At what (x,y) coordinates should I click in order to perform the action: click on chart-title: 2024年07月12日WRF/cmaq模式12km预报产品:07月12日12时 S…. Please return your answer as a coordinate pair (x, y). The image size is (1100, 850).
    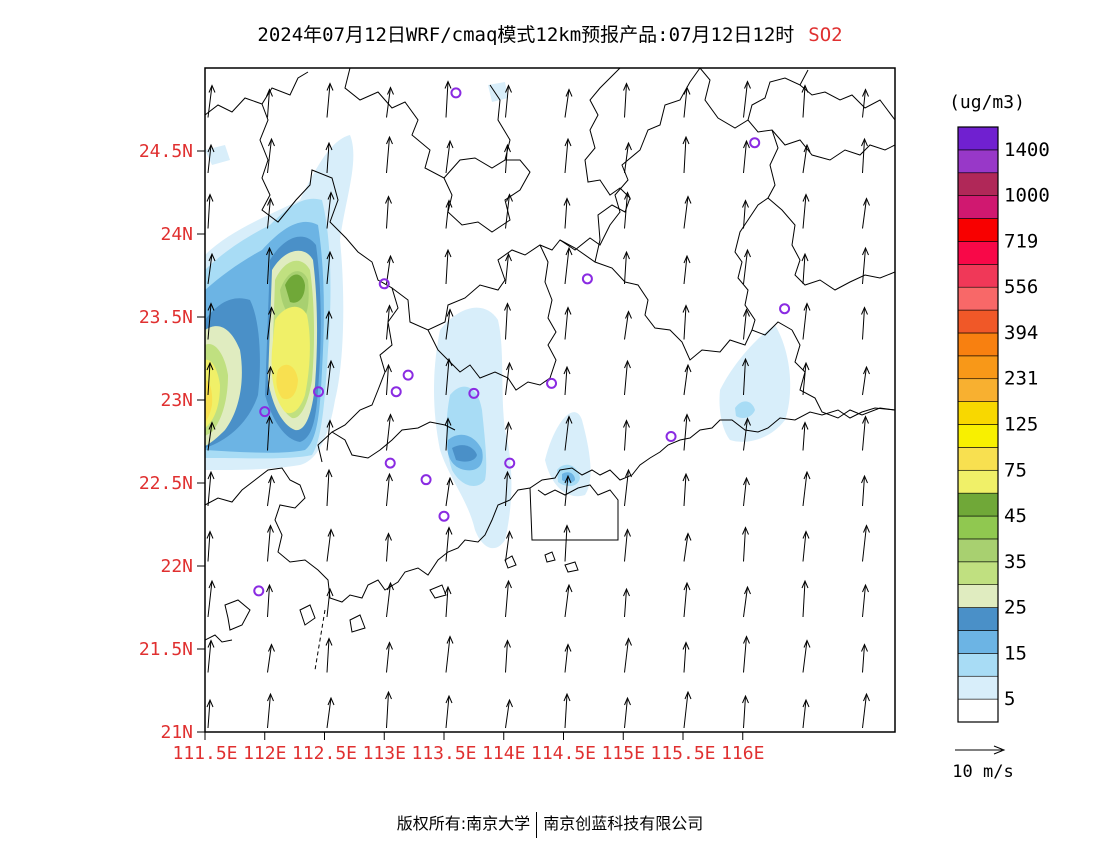
    Looking at the image, I should click on (550, 33).